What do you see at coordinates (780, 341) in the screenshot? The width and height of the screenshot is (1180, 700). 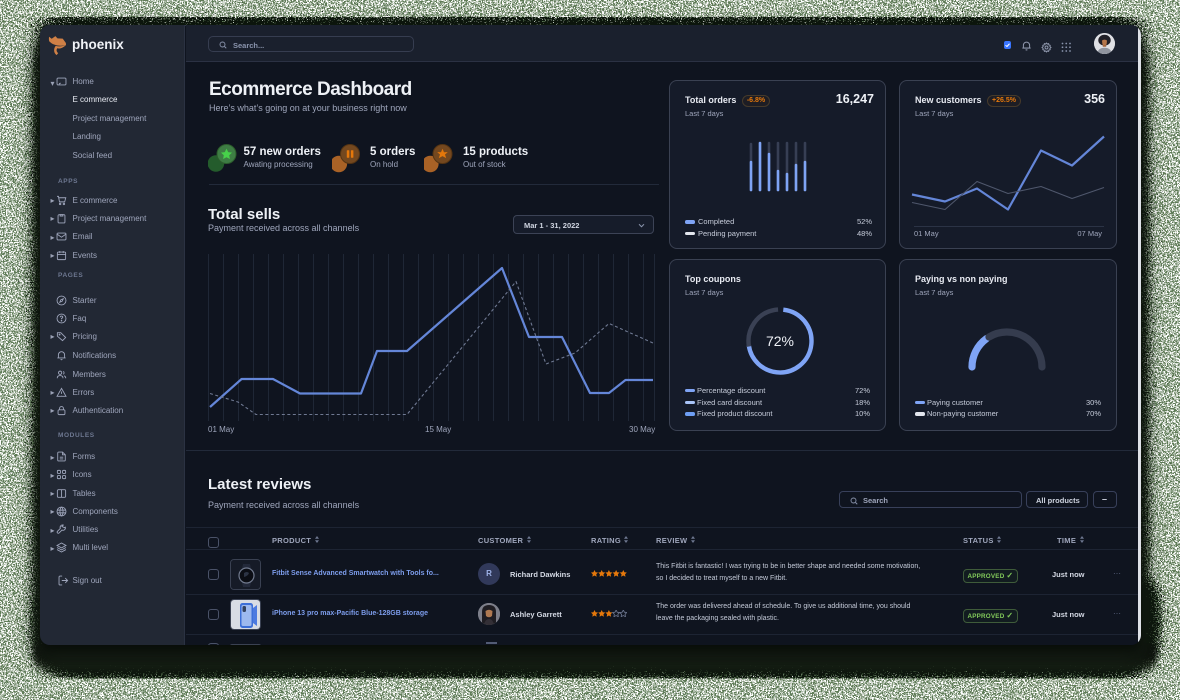 I see `svg-text: 72%` at bounding box center [780, 341].